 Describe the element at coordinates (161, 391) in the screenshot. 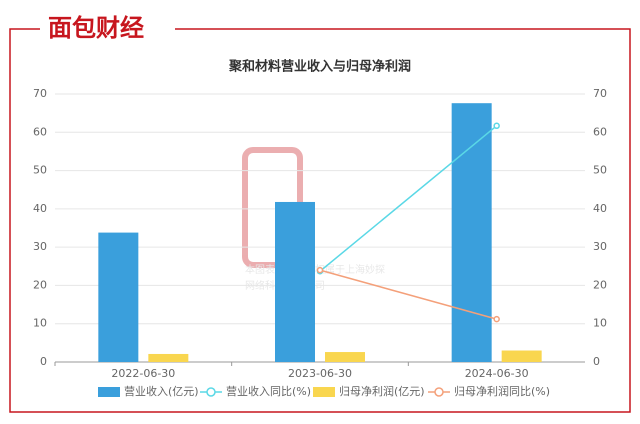

I see `legend-label: 营业收入(亿元)` at that location.